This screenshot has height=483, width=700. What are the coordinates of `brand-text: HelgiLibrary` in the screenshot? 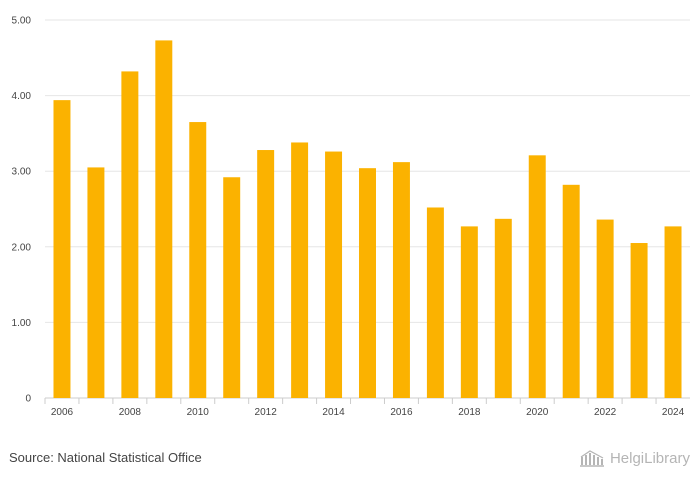 It's located at (649, 458).